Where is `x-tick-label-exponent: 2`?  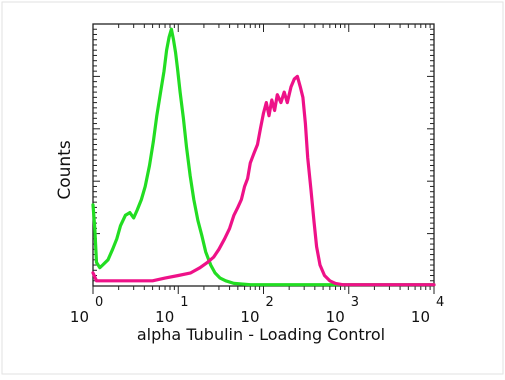 x-tick-label-exponent: 2 is located at coordinates (270, 302).